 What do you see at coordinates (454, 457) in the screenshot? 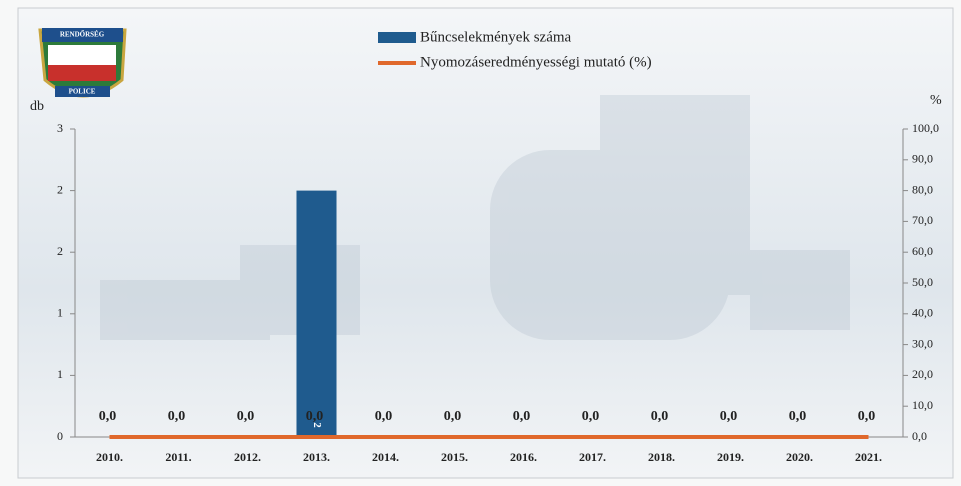
I see `x-tick-label: 2015.` at bounding box center [454, 457].